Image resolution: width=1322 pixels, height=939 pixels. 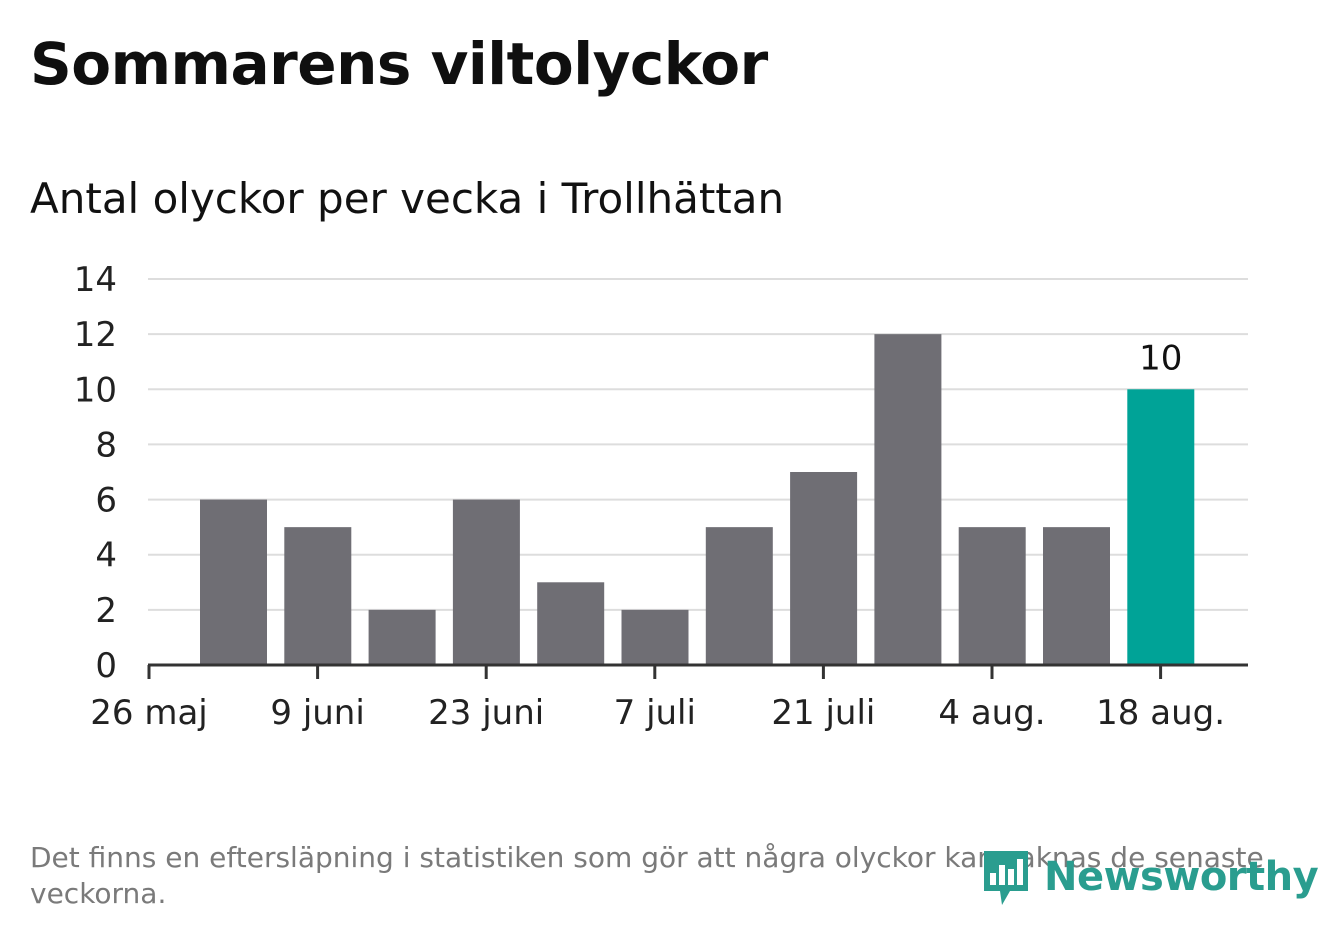 What do you see at coordinates (106, 501) in the screenshot?
I see `y-tick-label: 6` at bounding box center [106, 501].